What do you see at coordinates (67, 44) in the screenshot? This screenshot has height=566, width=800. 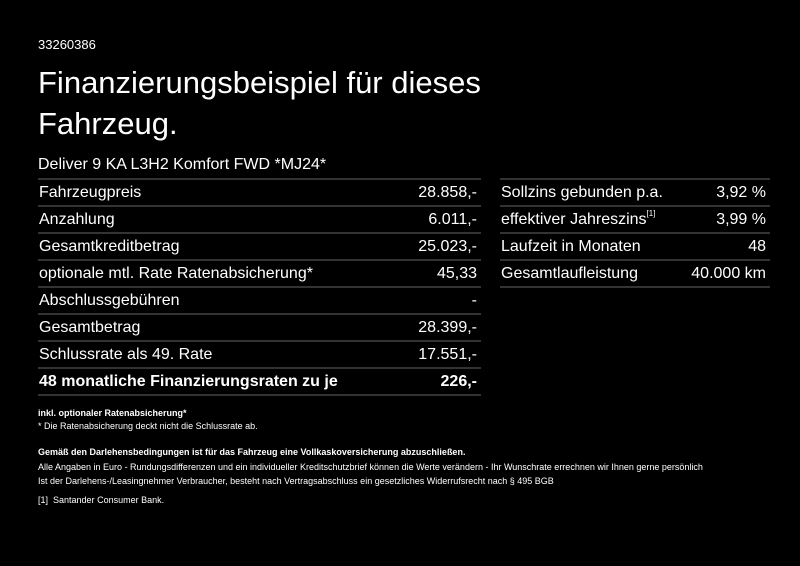 I see `offer-id: 33260386` at bounding box center [67, 44].